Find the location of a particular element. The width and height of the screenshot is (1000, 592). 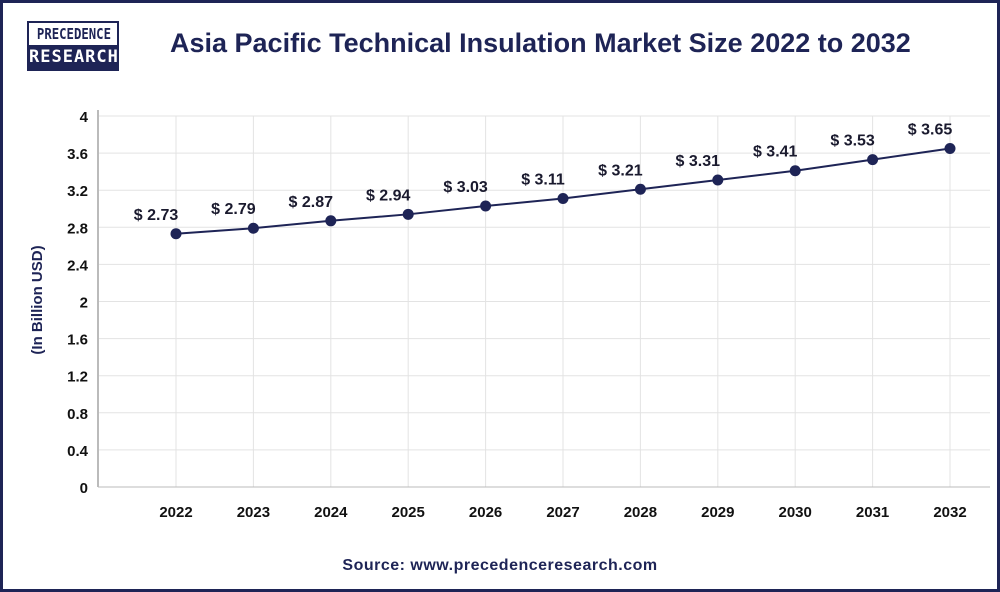

x-tick-label: 2025 is located at coordinates (408, 512).